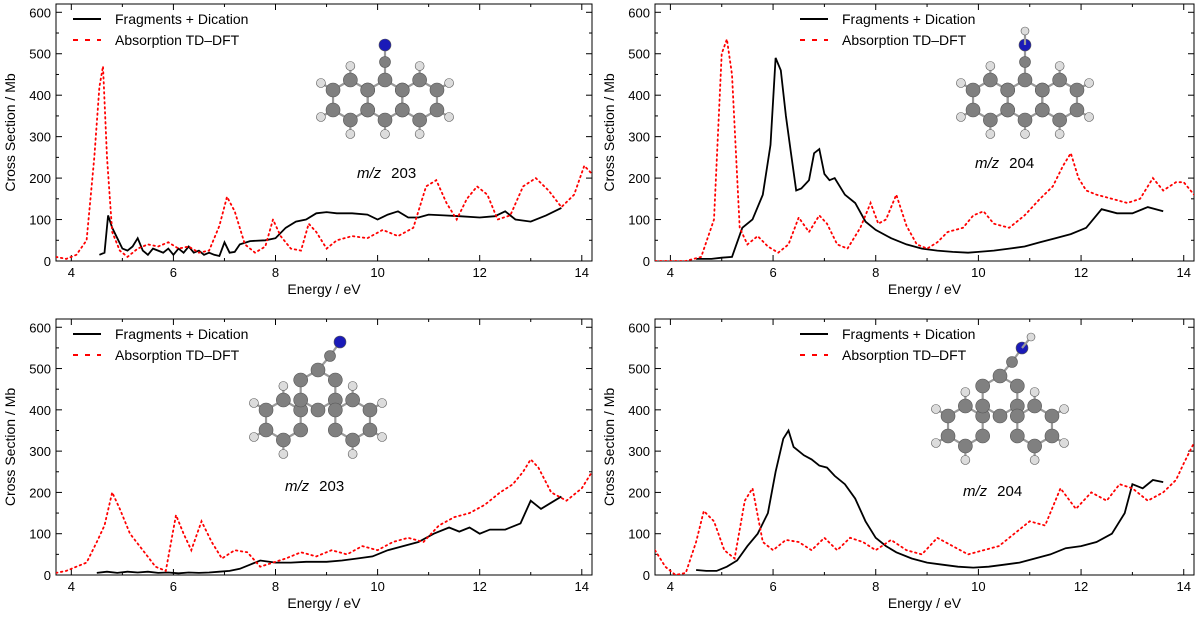 The image size is (1200, 626). What do you see at coordinates (318, 397) in the screenshot?
I see `molecule-phenanthrene-cn` at bounding box center [318, 397].